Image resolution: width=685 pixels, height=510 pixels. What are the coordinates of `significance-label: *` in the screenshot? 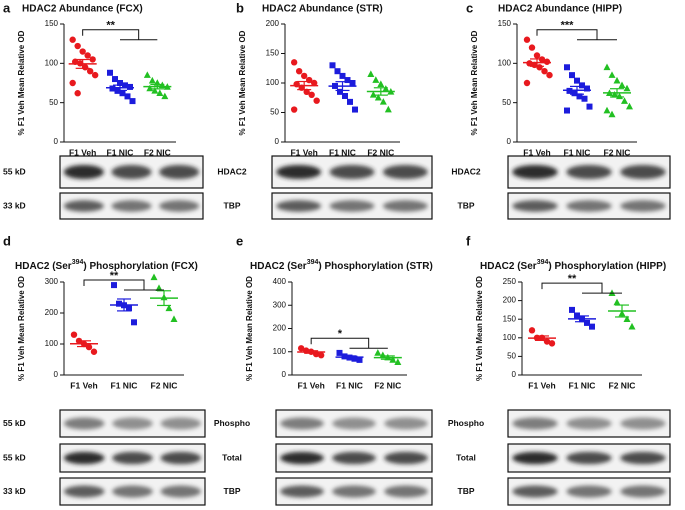 It's located at (340, 334).